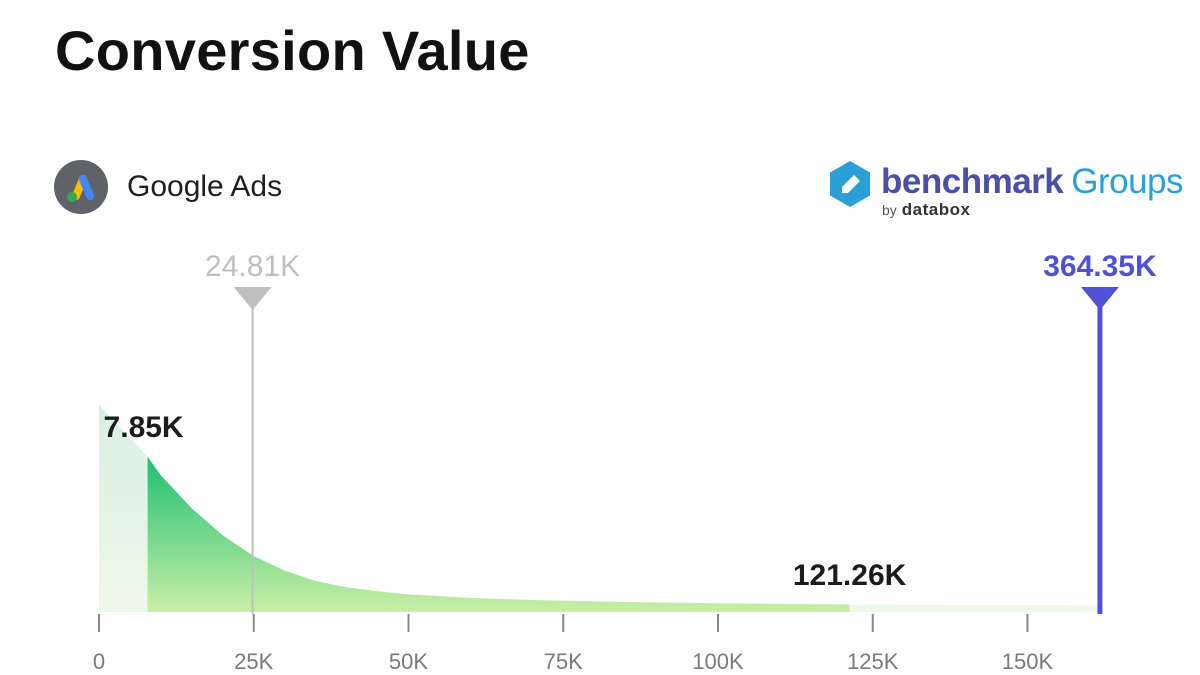 This screenshot has width=1200, height=675. I want to click on distribution-main-range, so click(498, 534).